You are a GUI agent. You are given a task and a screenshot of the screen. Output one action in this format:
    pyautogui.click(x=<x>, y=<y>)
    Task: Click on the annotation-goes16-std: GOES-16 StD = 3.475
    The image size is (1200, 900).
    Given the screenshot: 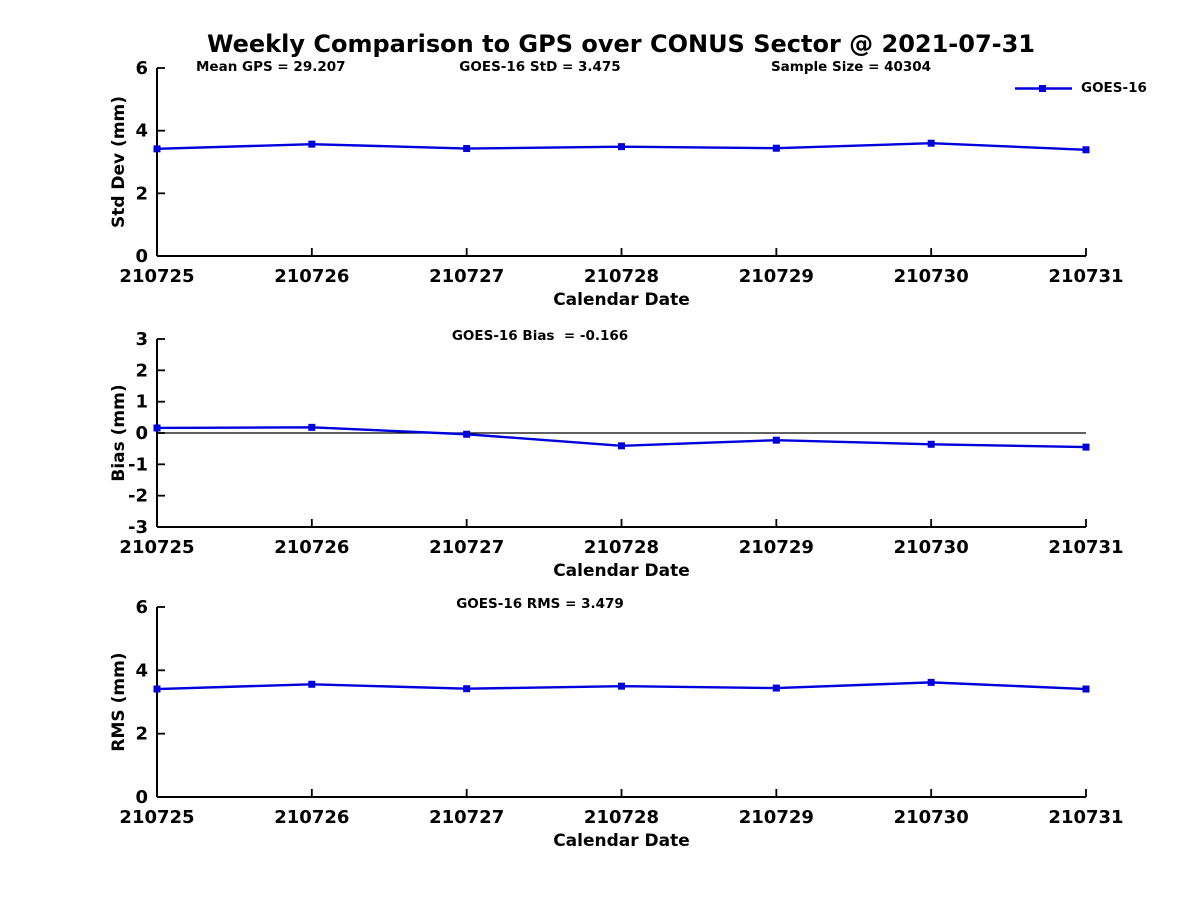 What is the action you would take?
    pyautogui.click(x=540, y=67)
    